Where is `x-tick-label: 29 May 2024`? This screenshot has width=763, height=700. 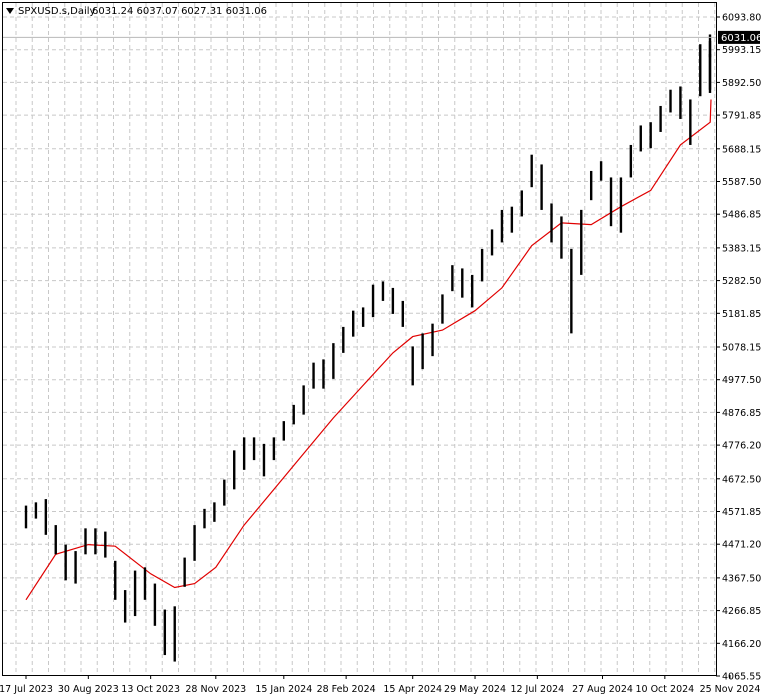
x-tick-label: 29 May 2024 is located at coordinates (475, 689).